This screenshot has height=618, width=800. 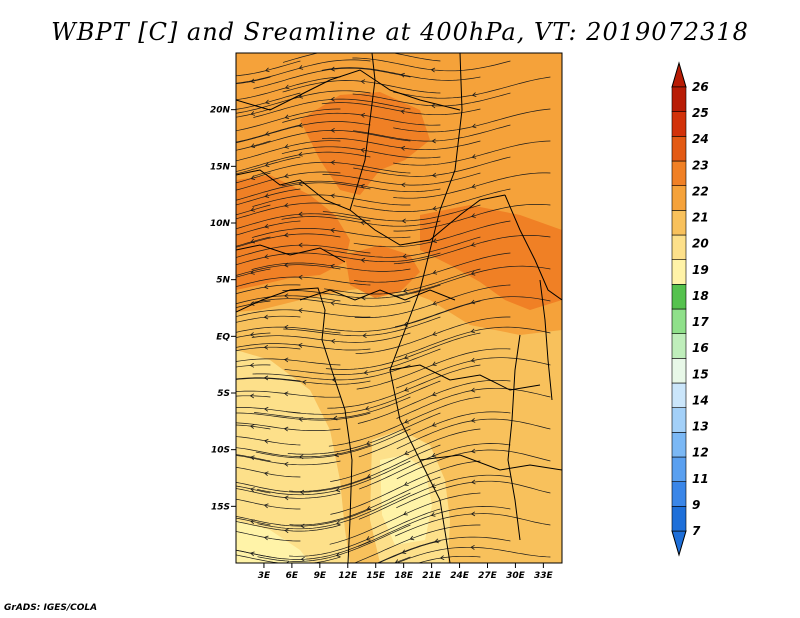 What do you see at coordinates (700, 453) in the screenshot?
I see `colorbar-label: 12` at bounding box center [700, 453].